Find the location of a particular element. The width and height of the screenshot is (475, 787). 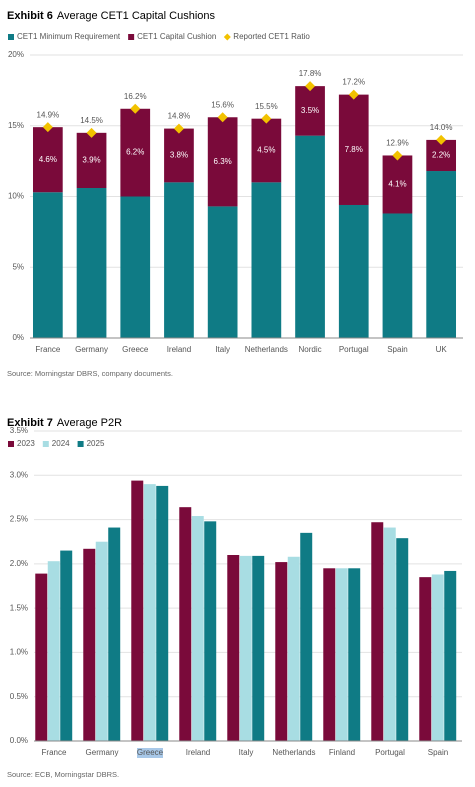

data-label: 2.2% is located at coordinates (441, 155).